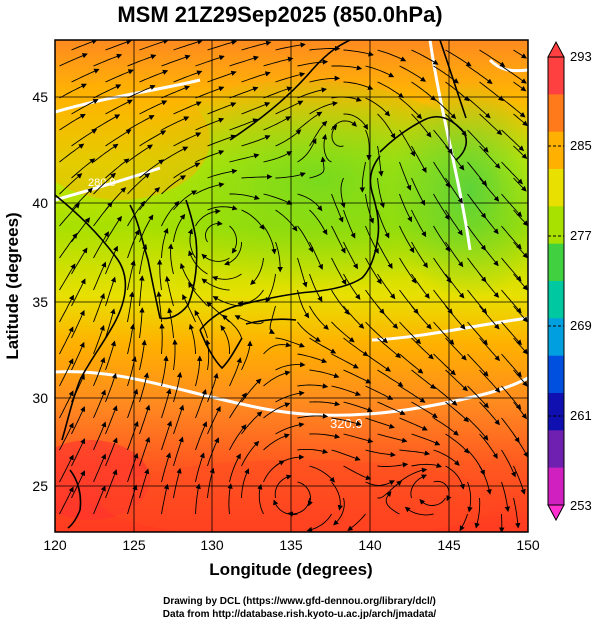 The image size is (599, 625). I want to click on contour-label-280: 280.0, so click(102, 183).